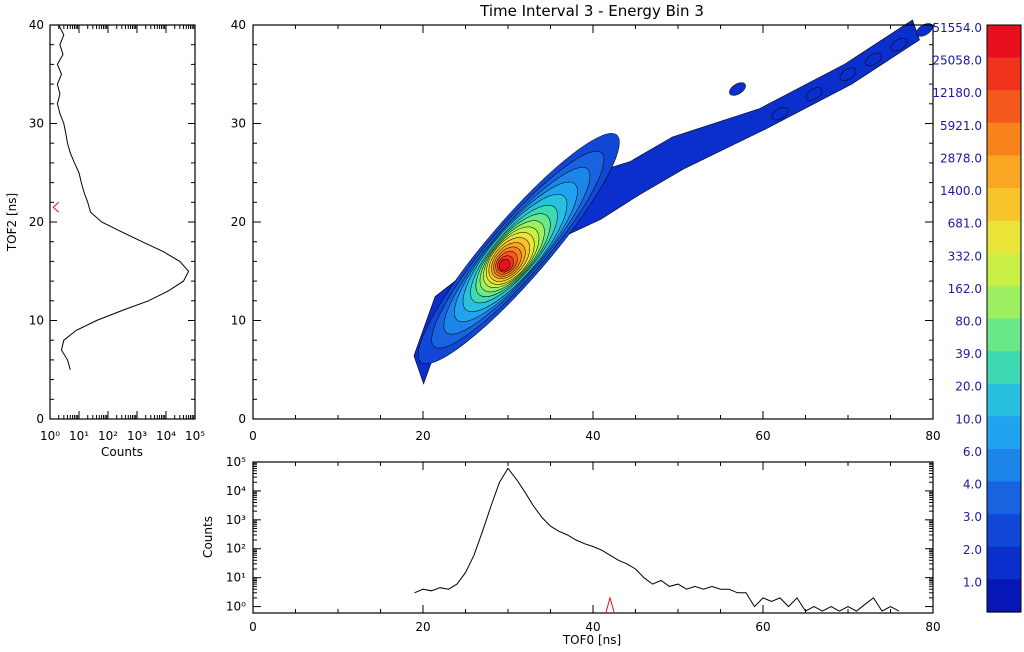 The height and width of the screenshot is (652, 1024). What do you see at coordinates (236, 607) in the screenshot?
I see `bottom-y-tick-label: 10⁰` at bounding box center [236, 607].